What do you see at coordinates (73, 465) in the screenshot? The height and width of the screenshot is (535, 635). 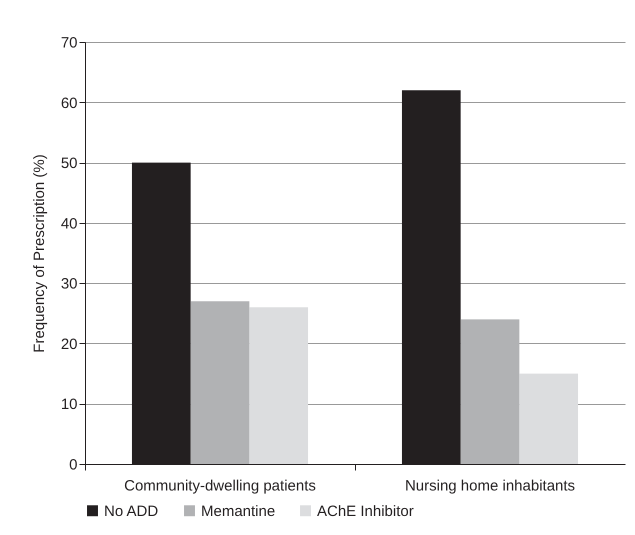 I see `y-tick-label: 0` at bounding box center [73, 465].